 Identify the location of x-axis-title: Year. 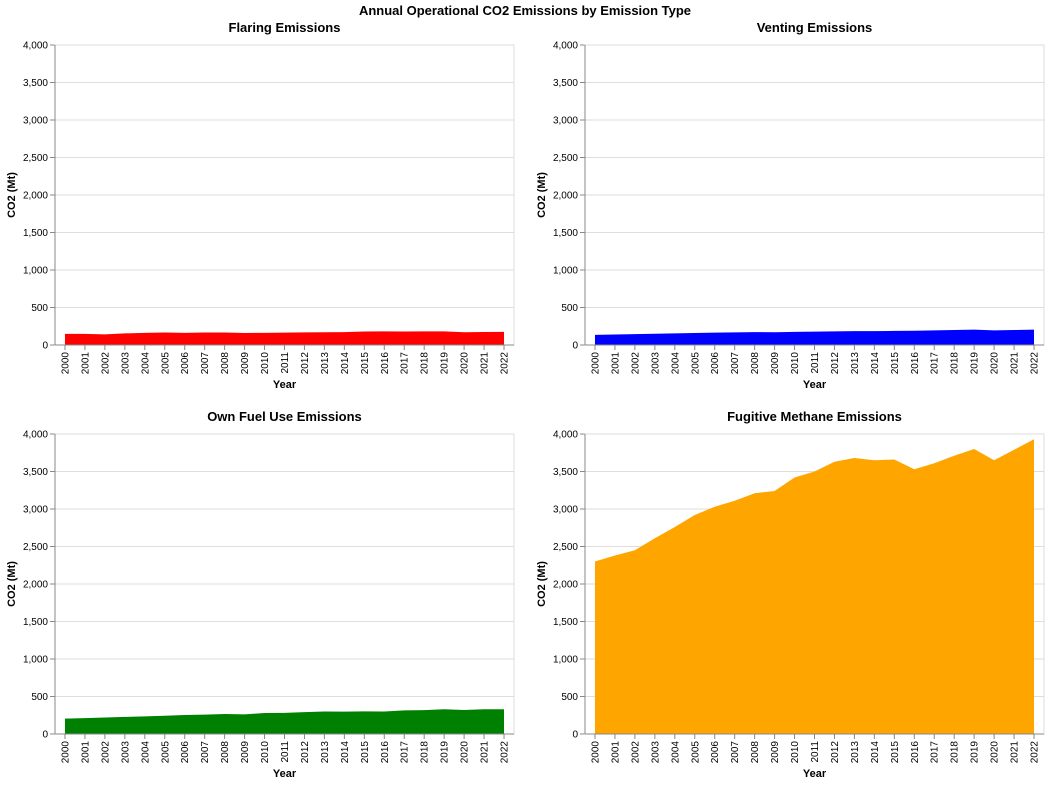
(815, 385).